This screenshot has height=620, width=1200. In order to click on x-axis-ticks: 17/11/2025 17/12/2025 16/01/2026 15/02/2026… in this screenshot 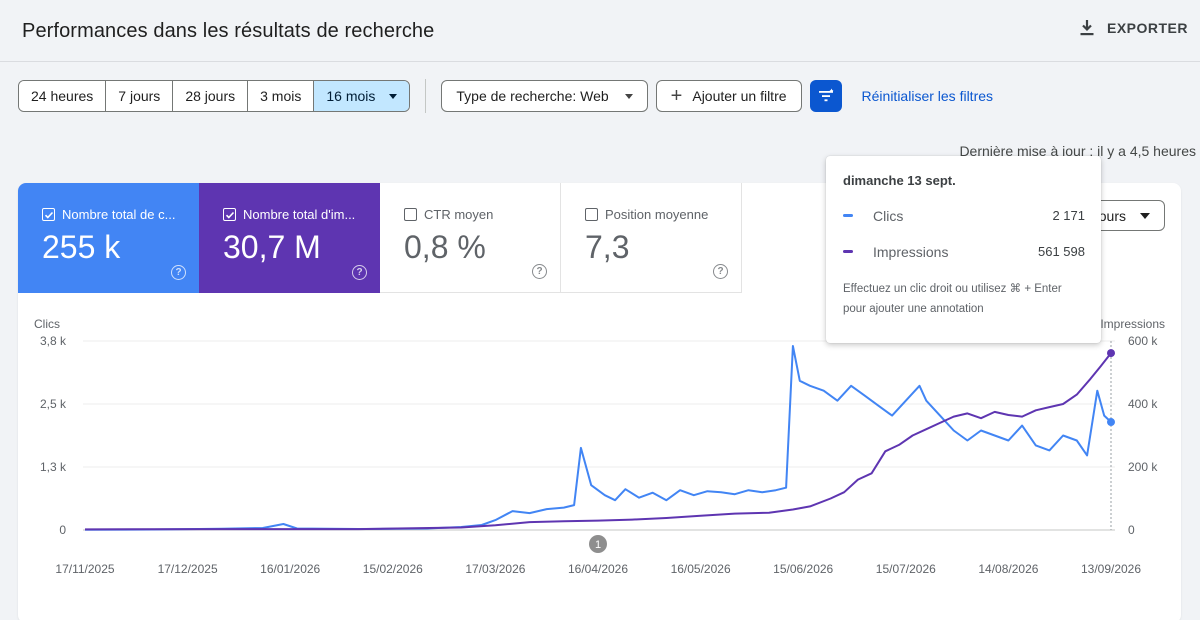, I will do `click(598, 569)`.